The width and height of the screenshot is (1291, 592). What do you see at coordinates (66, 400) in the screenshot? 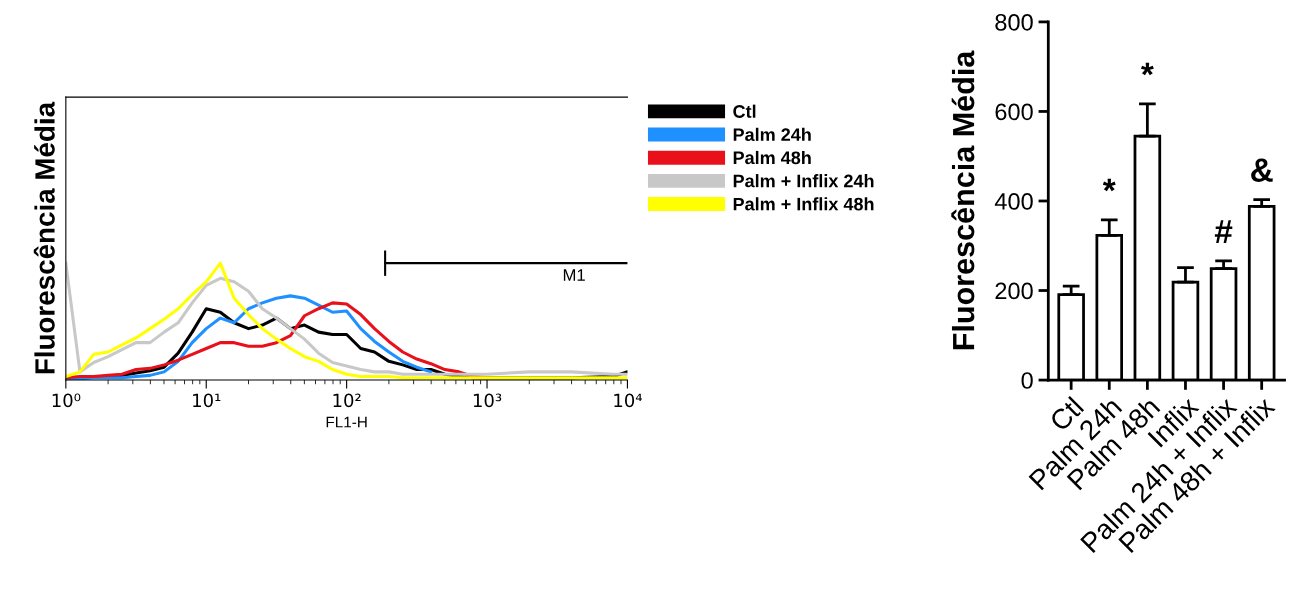
I see `x-tick-label: 10⁰` at bounding box center [66, 400].